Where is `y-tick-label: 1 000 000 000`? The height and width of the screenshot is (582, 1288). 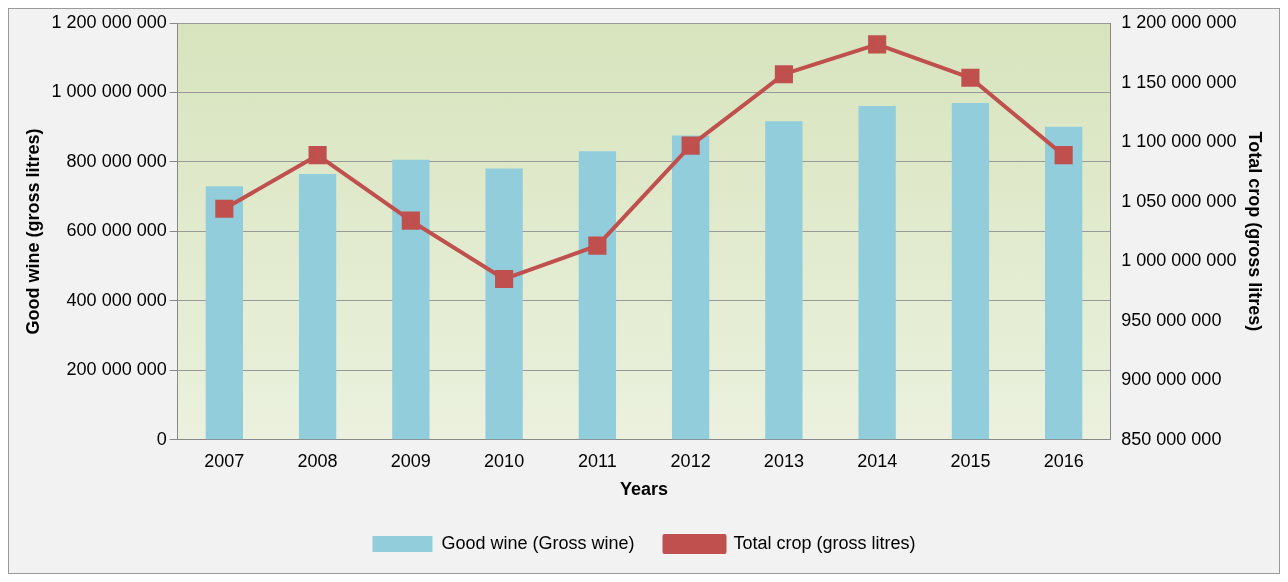
y-tick-label: 1 000 000 000 is located at coordinates (109, 91).